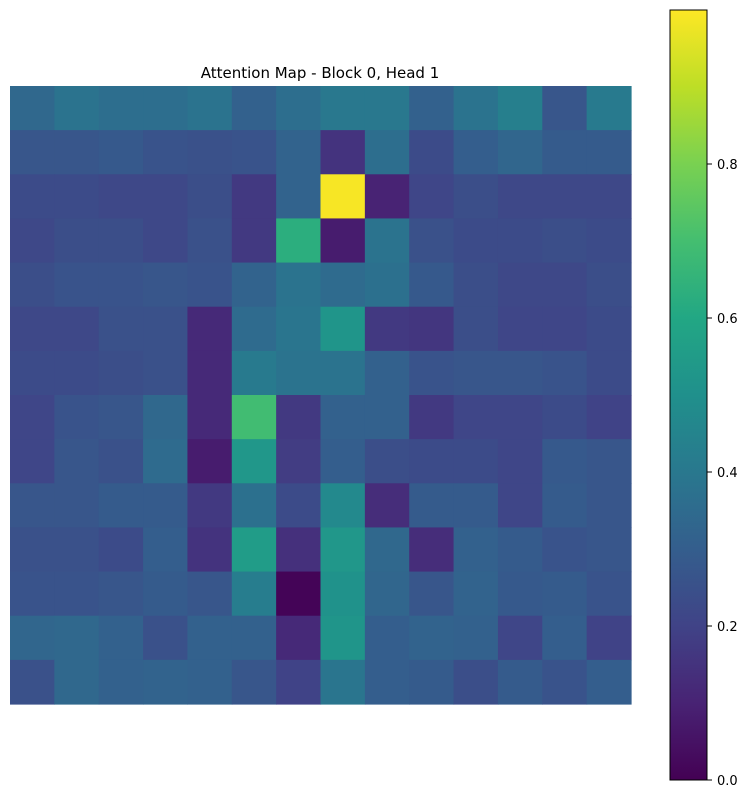  I want to click on heatmap-cell-r6-c3, so click(166, 373).